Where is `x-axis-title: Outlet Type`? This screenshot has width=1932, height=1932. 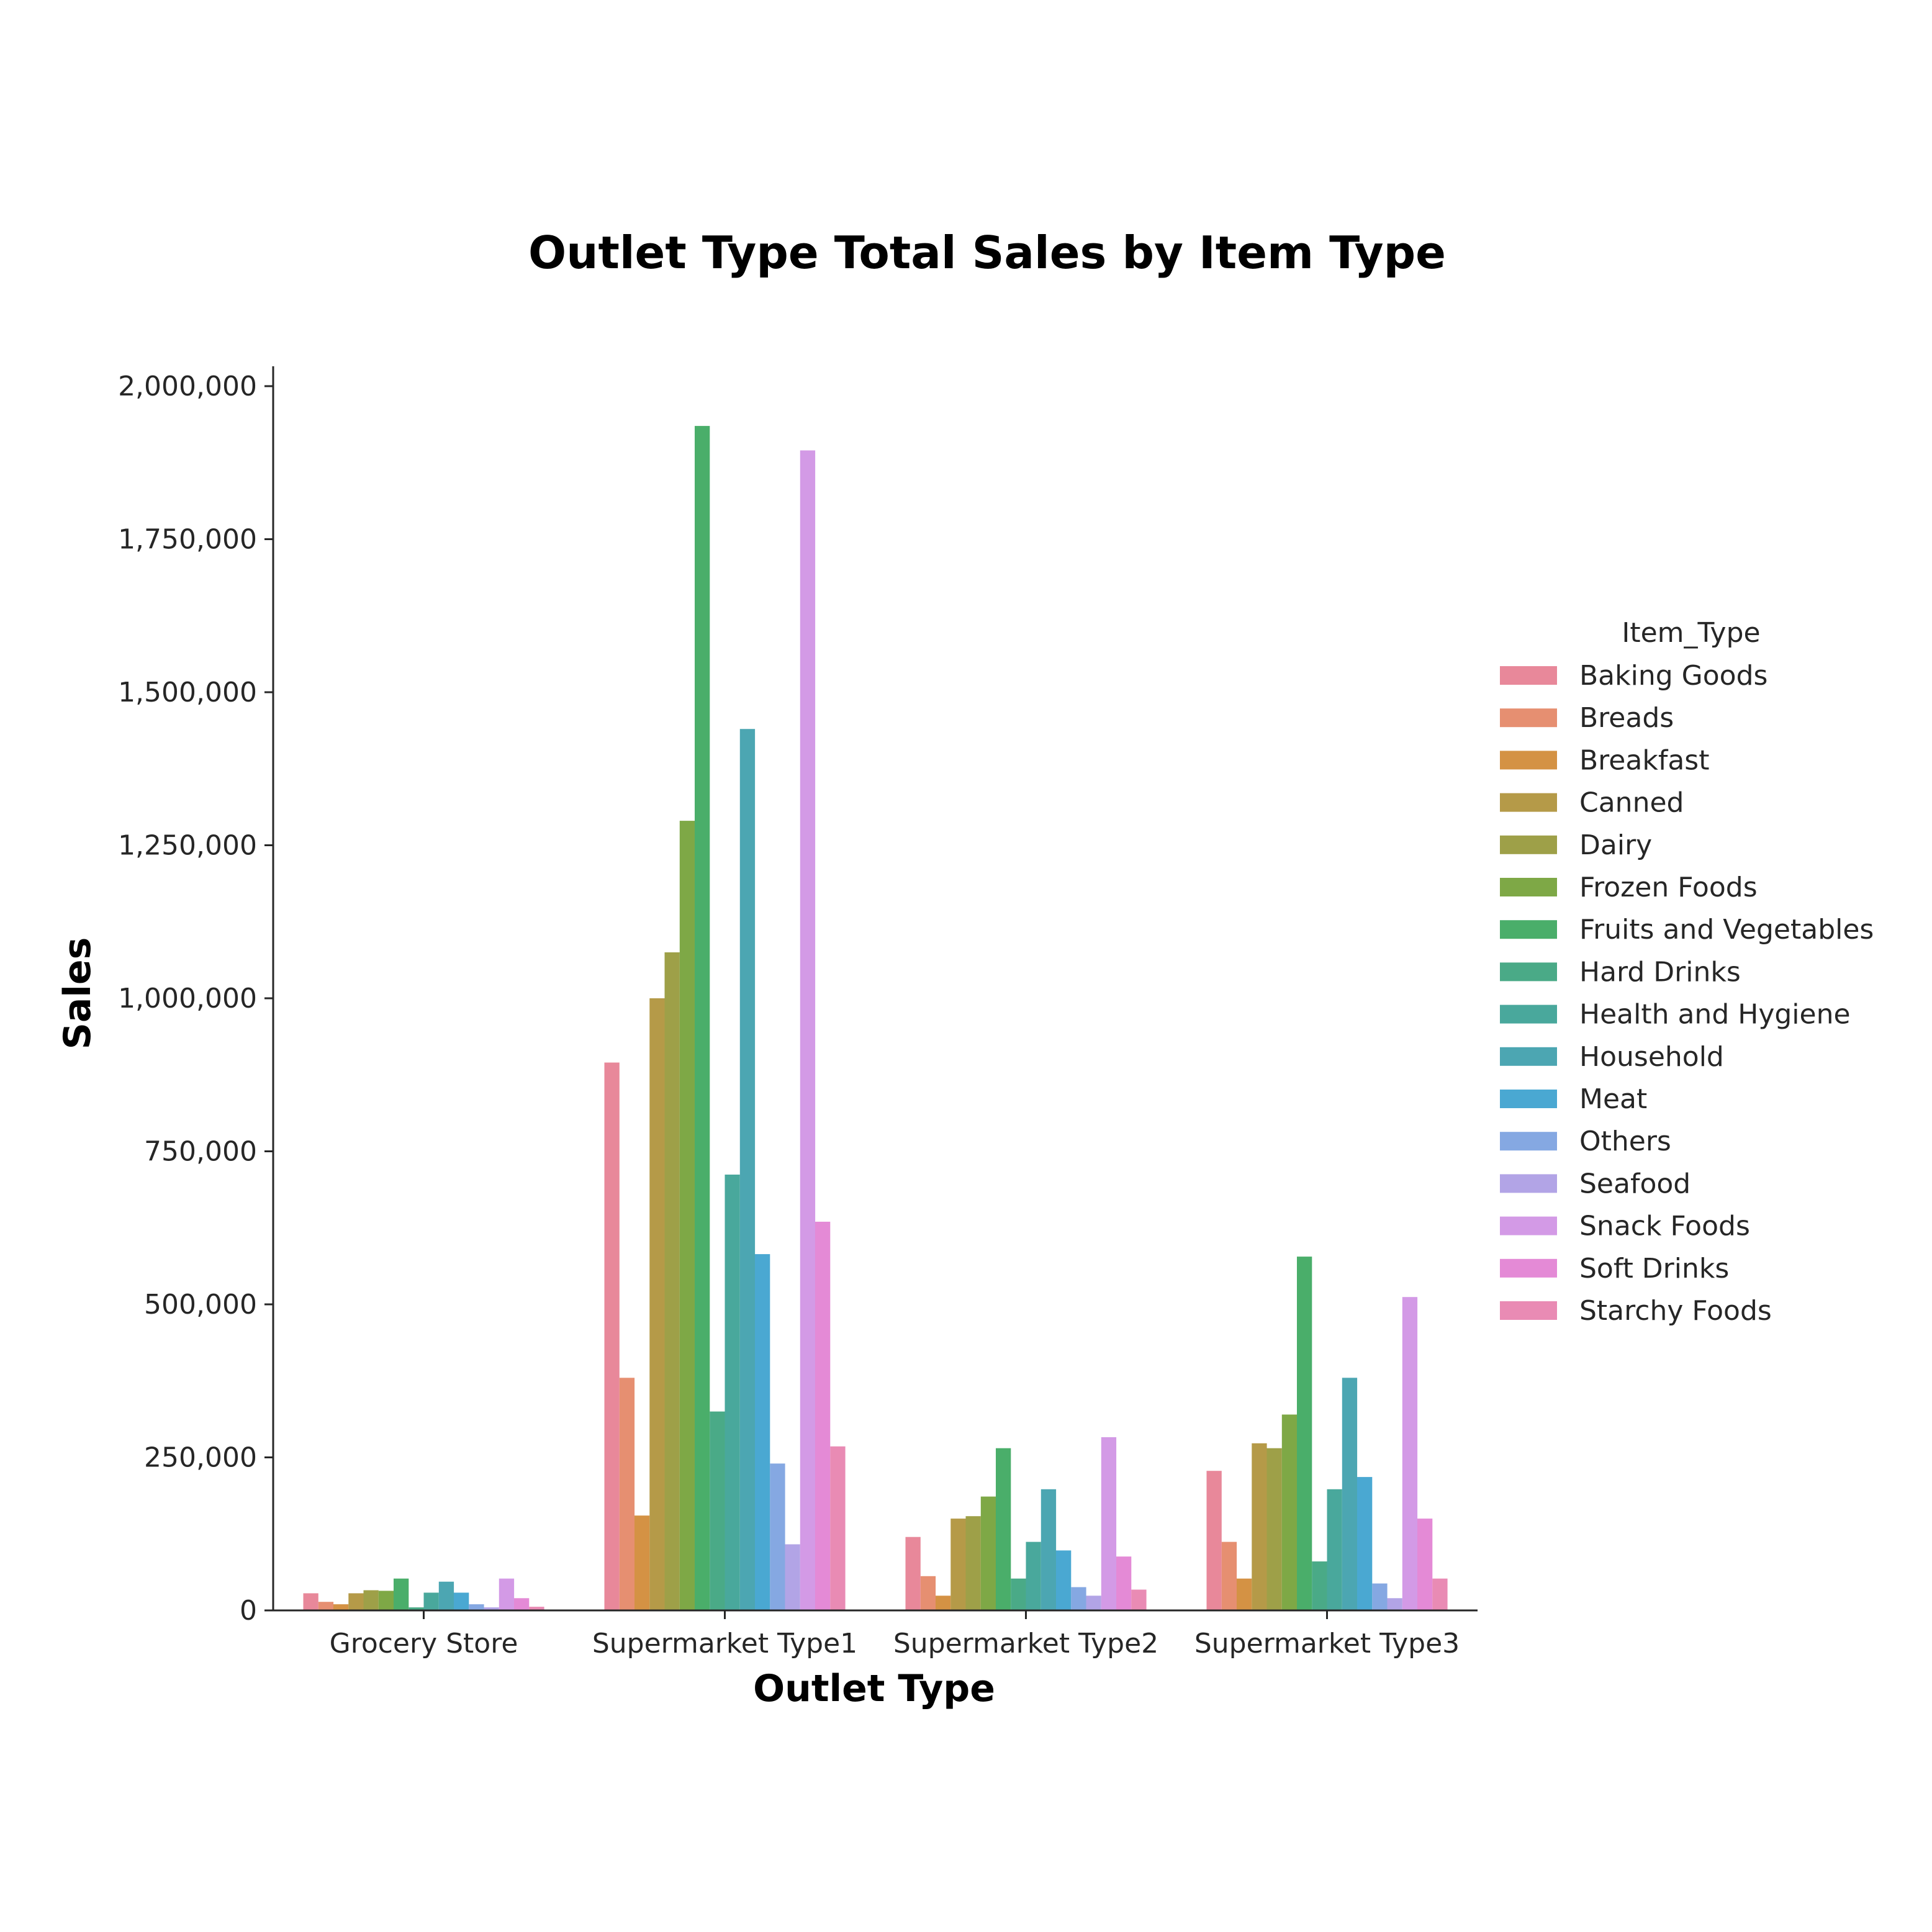 x-axis-title: Outlet Type is located at coordinates (874, 1688).